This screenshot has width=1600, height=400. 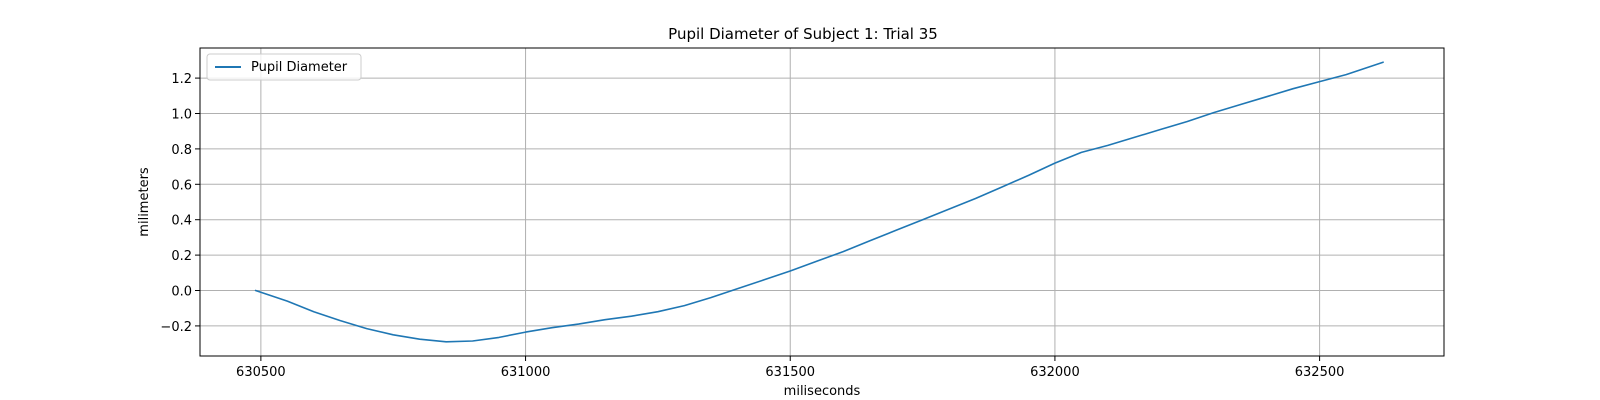 I want to click on x-tick-label: 632000, so click(x=1055, y=372).